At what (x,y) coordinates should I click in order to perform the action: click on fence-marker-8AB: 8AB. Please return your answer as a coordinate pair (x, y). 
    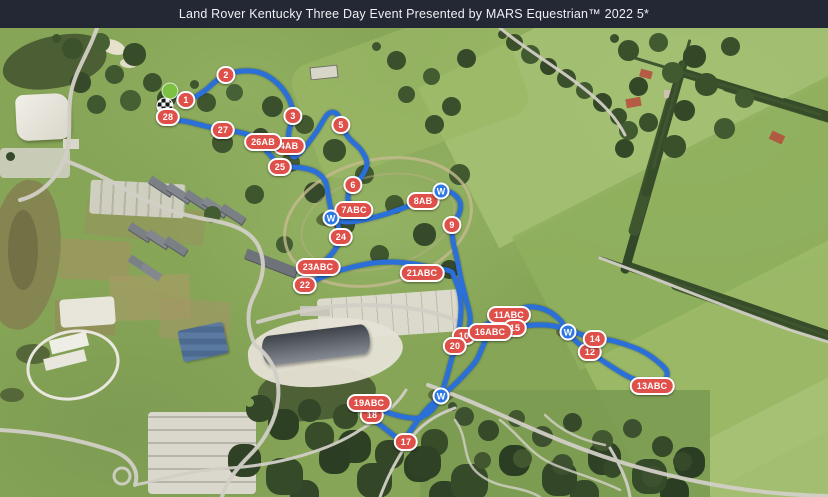
    Looking at the image, I should click on (423, 201).